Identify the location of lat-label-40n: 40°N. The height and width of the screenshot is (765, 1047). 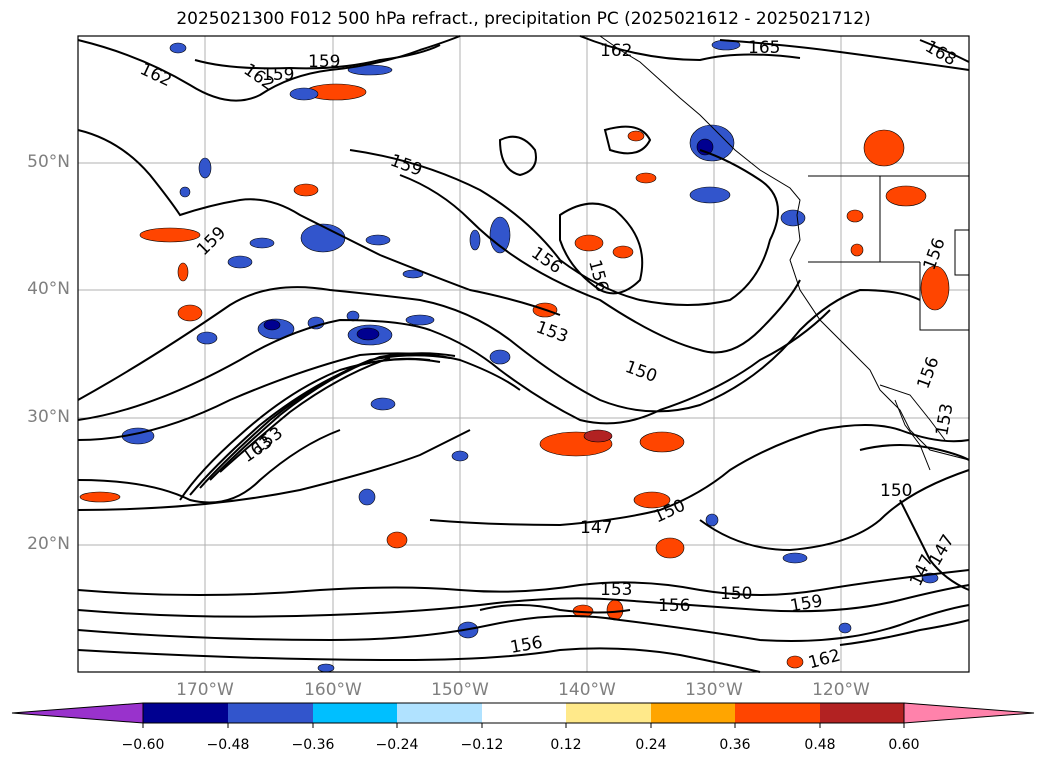
(48, 289).